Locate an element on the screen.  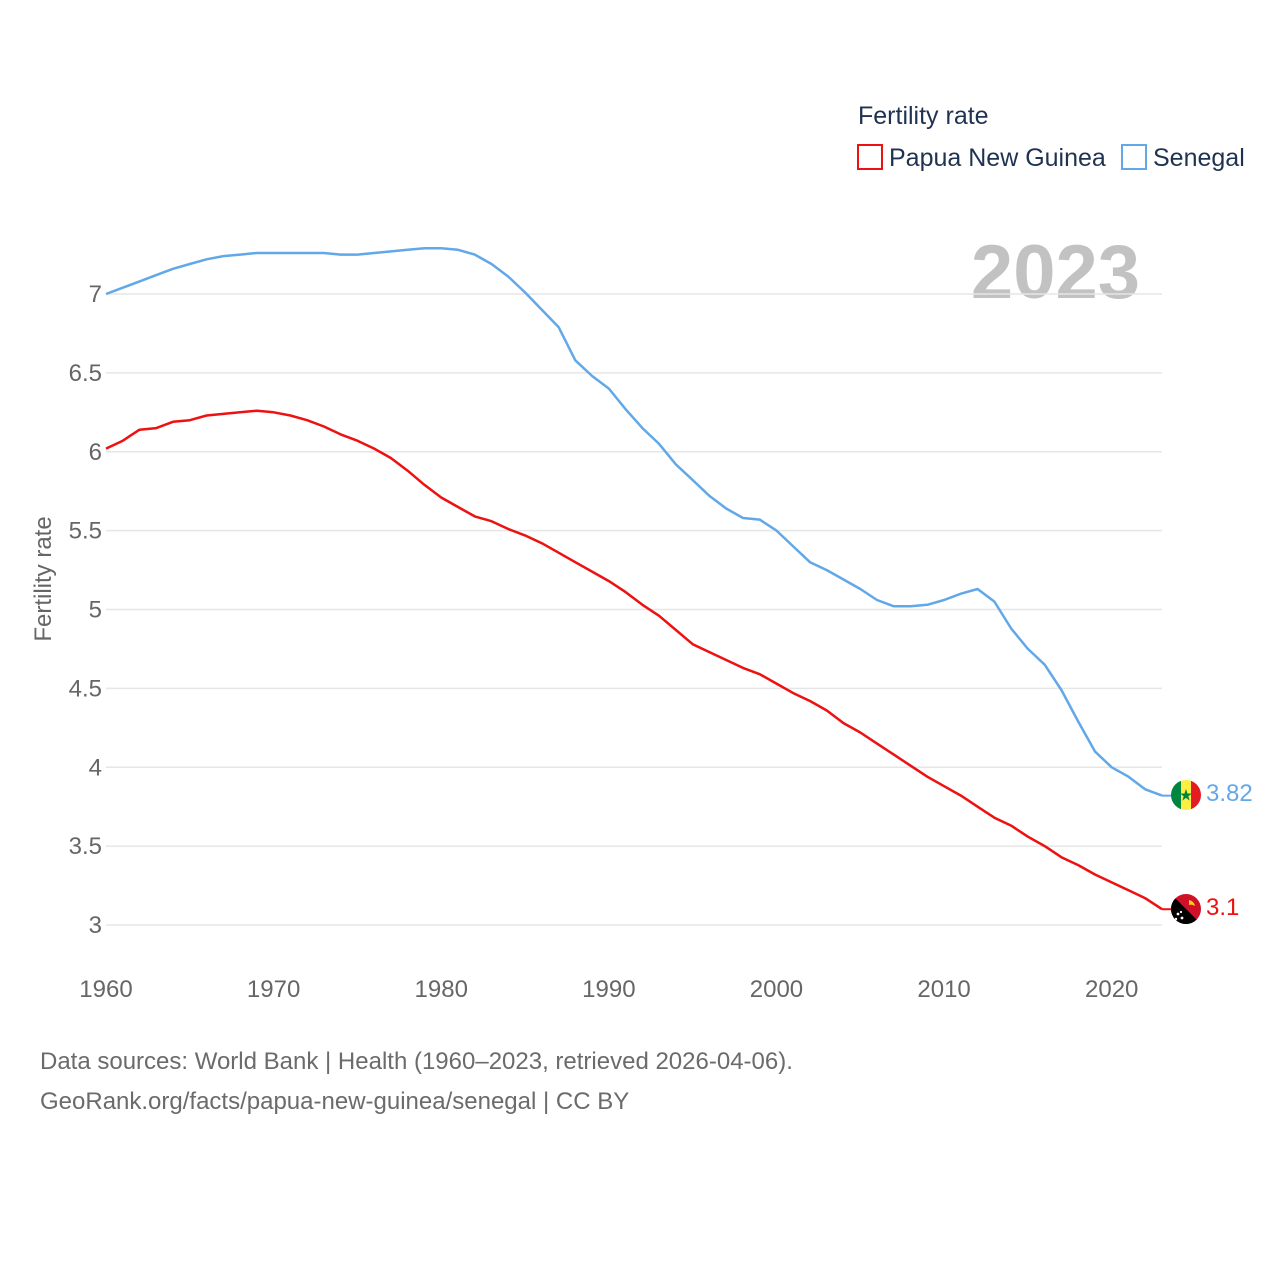
x-axis-ticks: 1960 1970 1980 1990 2000 2010 2020 is located at coordinates (608, 989).